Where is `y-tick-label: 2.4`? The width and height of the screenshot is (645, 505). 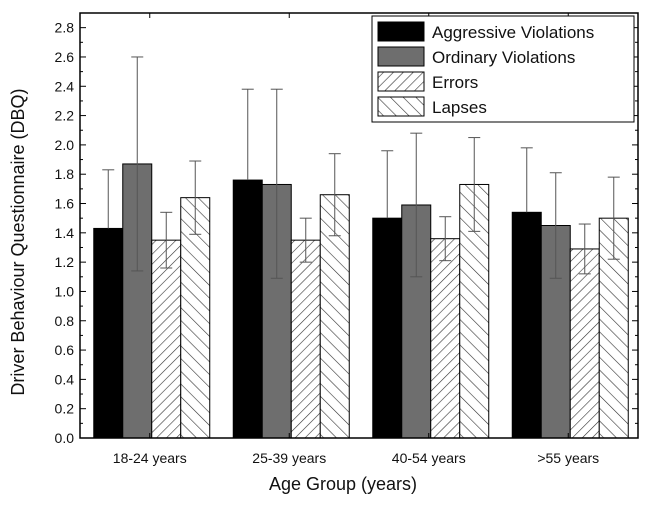
y-tick-label: 2.4 is located at coordinates (65, 86).